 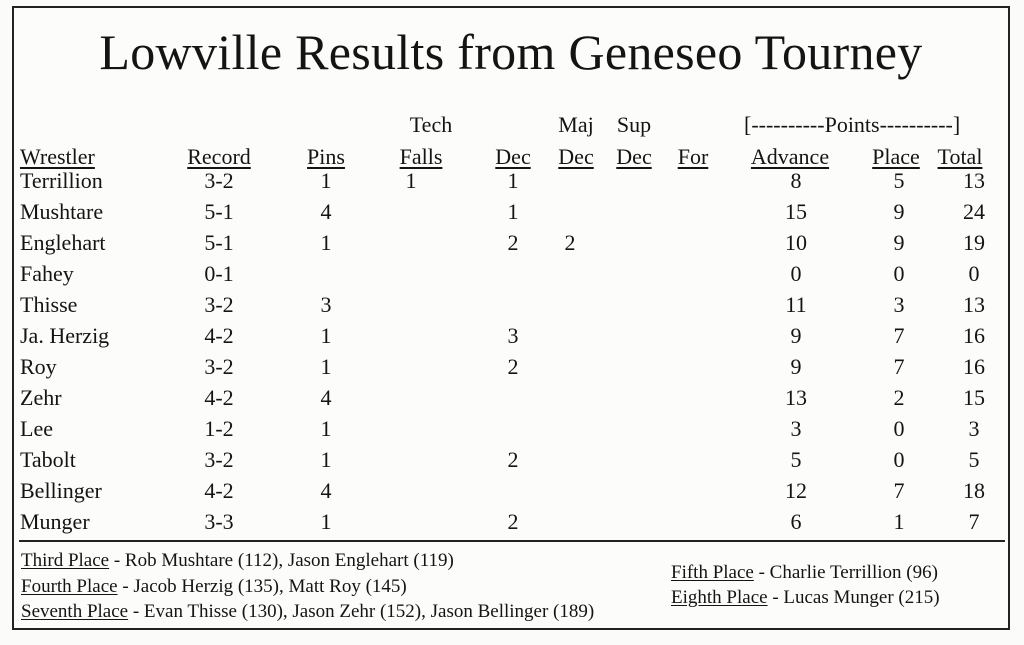 What do you see at coordinates (63, 242) in the screenshot?
I see `wrestler-name: Englehart` at bounding box center [63, 242].